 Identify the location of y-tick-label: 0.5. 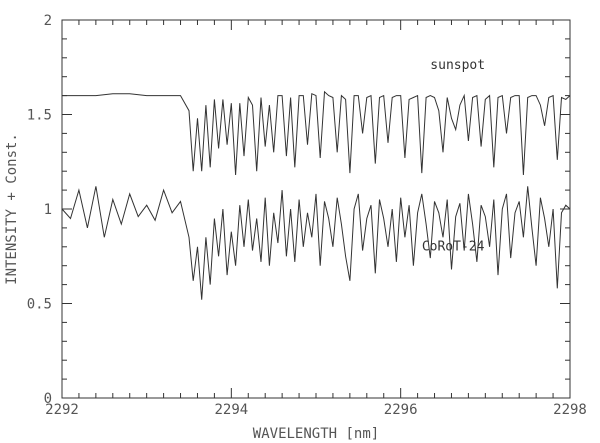
(39, 305).